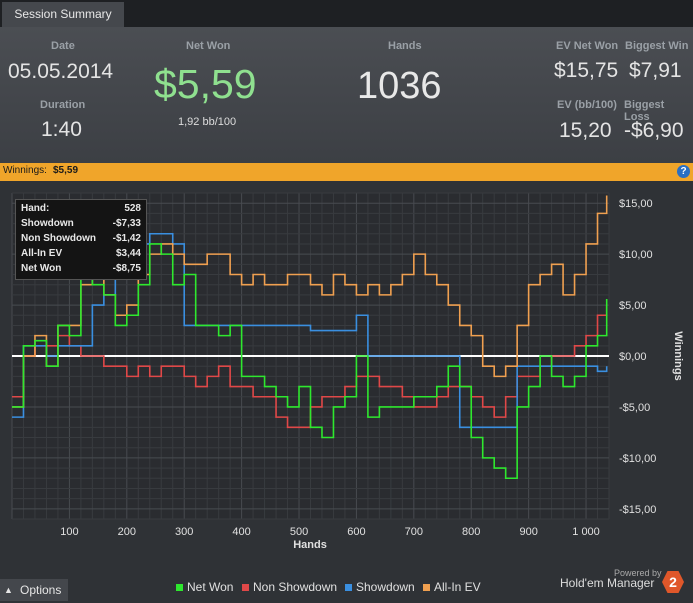 The width and height of the screenshot is (693, 603). I want to click on winnings-label: Winnings:, so click(25, 170).